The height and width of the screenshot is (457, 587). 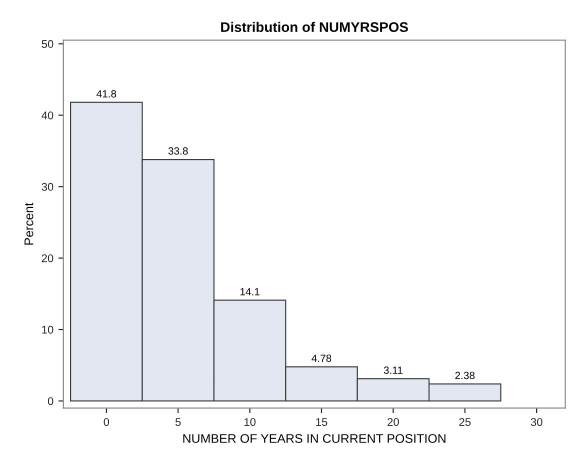 I want to click on y-axis-title: Percent, so click(x=29, y=223).